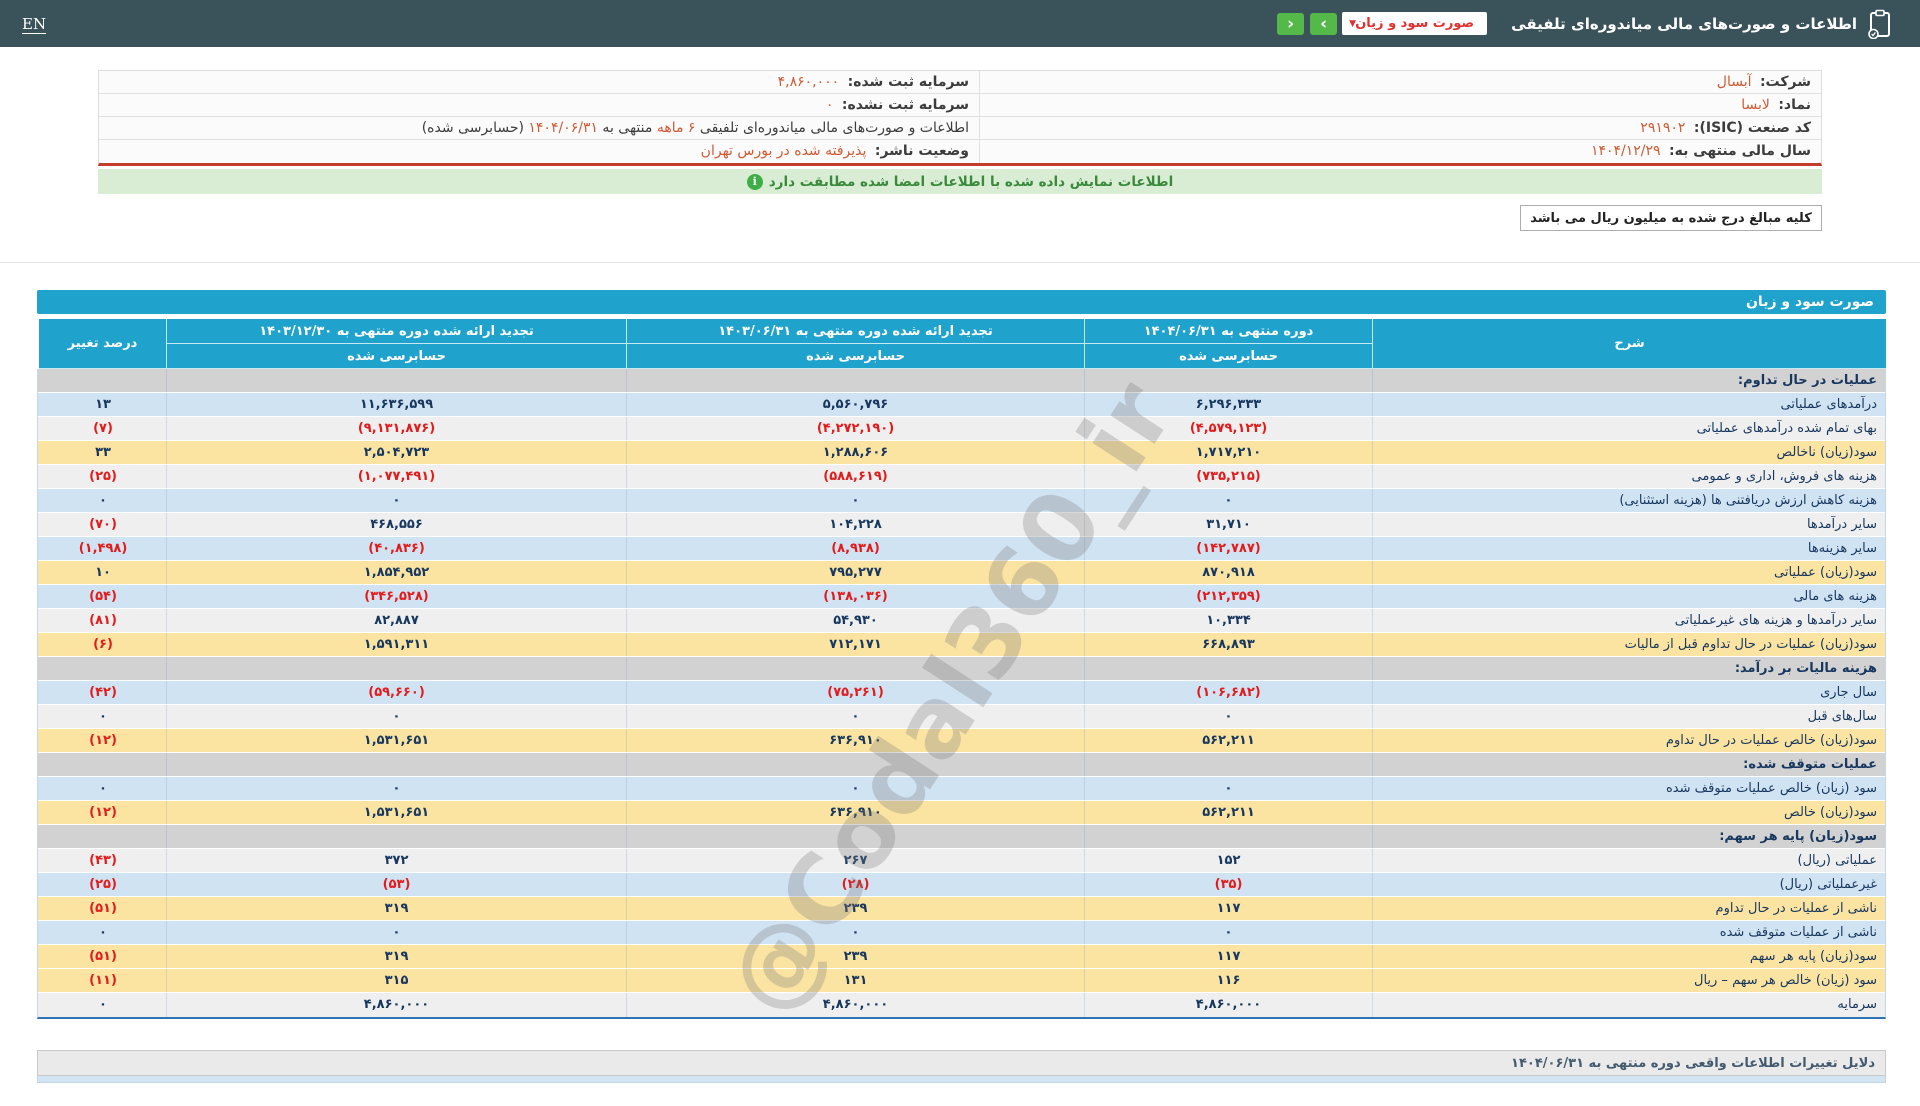  What do you see at coordinates (1628, 404) in the screenshot?
I see `row-label: درآمدهای عملیاتی` at bounding box center [1628, 404].